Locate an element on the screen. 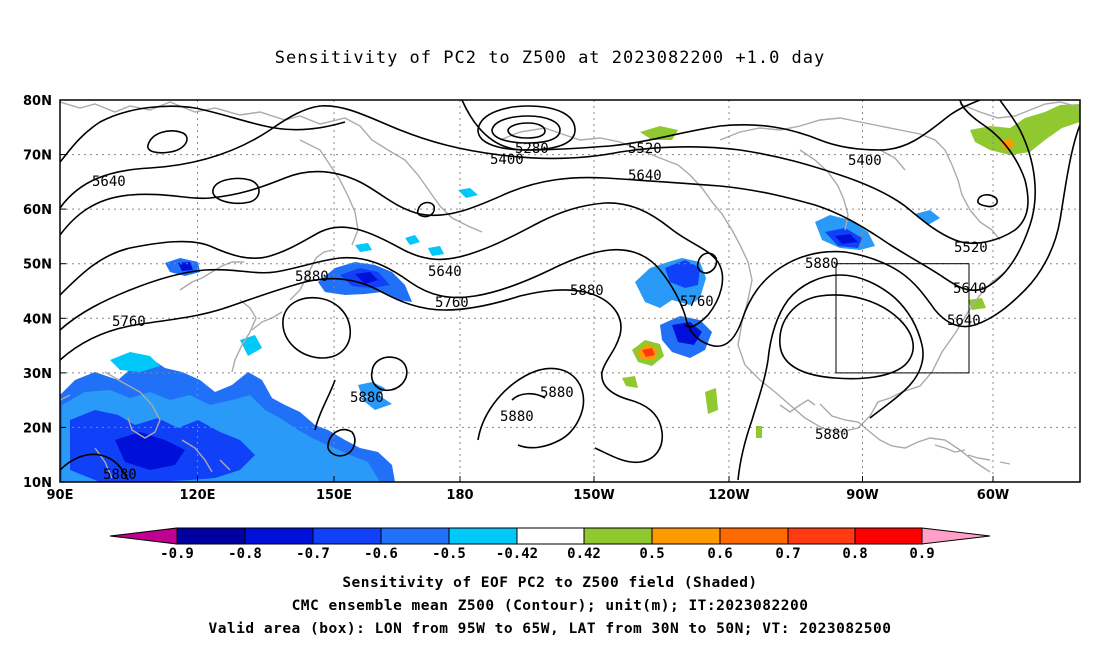 Image resolution: width=1100 pixels, height=650 pixels. colorbar-label: -0.8 is located at coordinates (245, 554).